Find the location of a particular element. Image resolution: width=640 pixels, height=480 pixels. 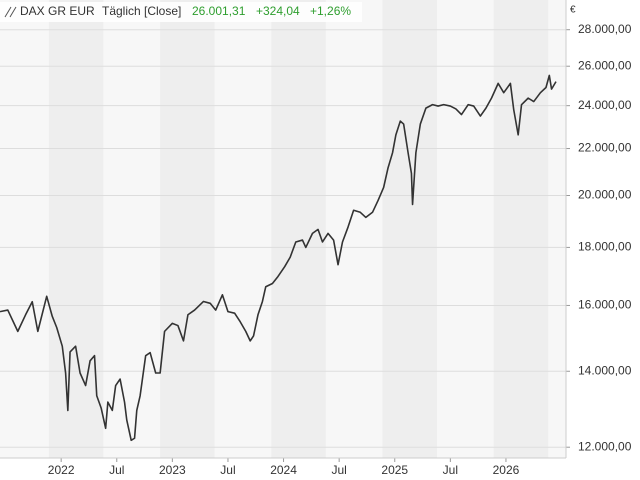

y-tick-label: 18.000,00 is located at coordinates (605, 247).